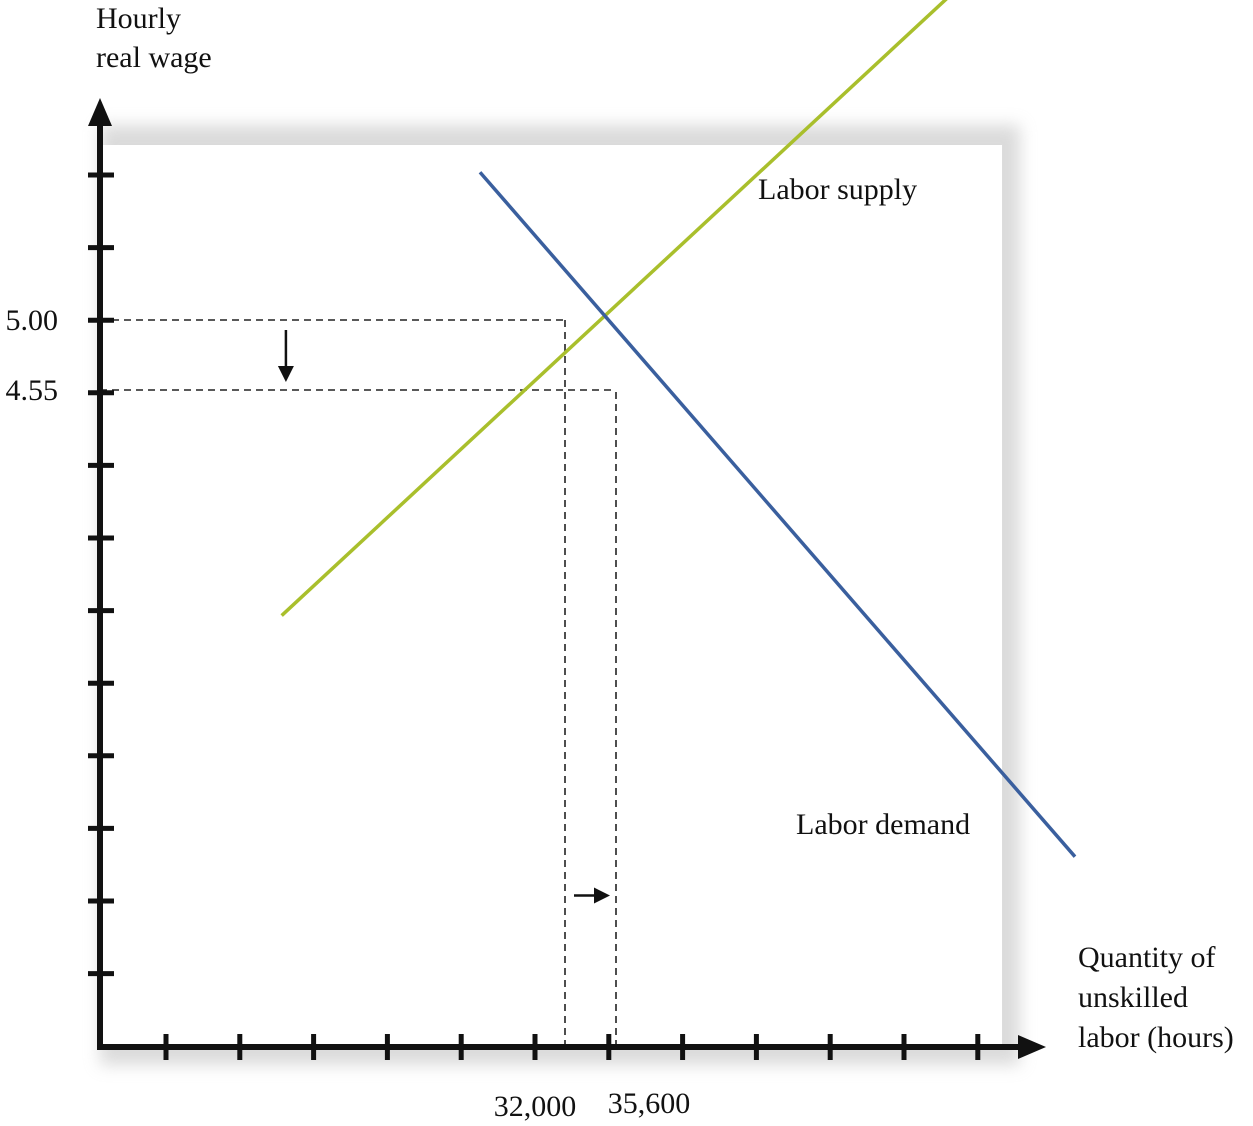 Image resolution: width=1253 pixels, height=1126 pixels. I want to click on arrow-right-head, so click(602, 895).